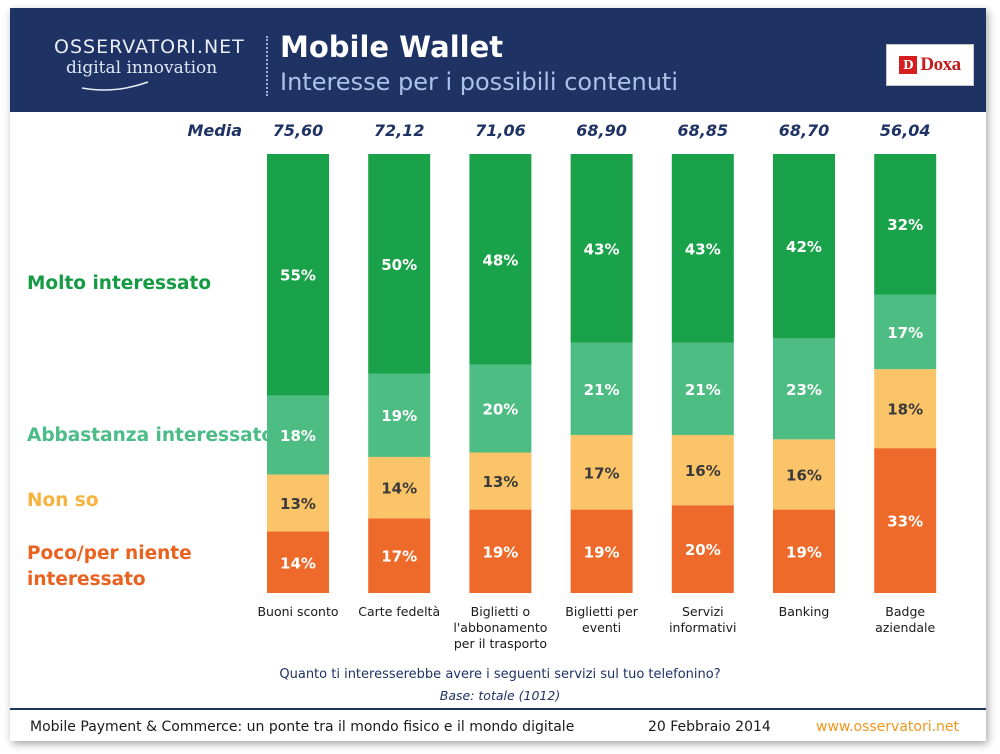 Image resolution: width=1000 pixels, height=754 pixels. What do you see at coordinates (500, 627) in the screenshot?
I see `category-label: l'abbonamento` at bounding box center [500, 627].